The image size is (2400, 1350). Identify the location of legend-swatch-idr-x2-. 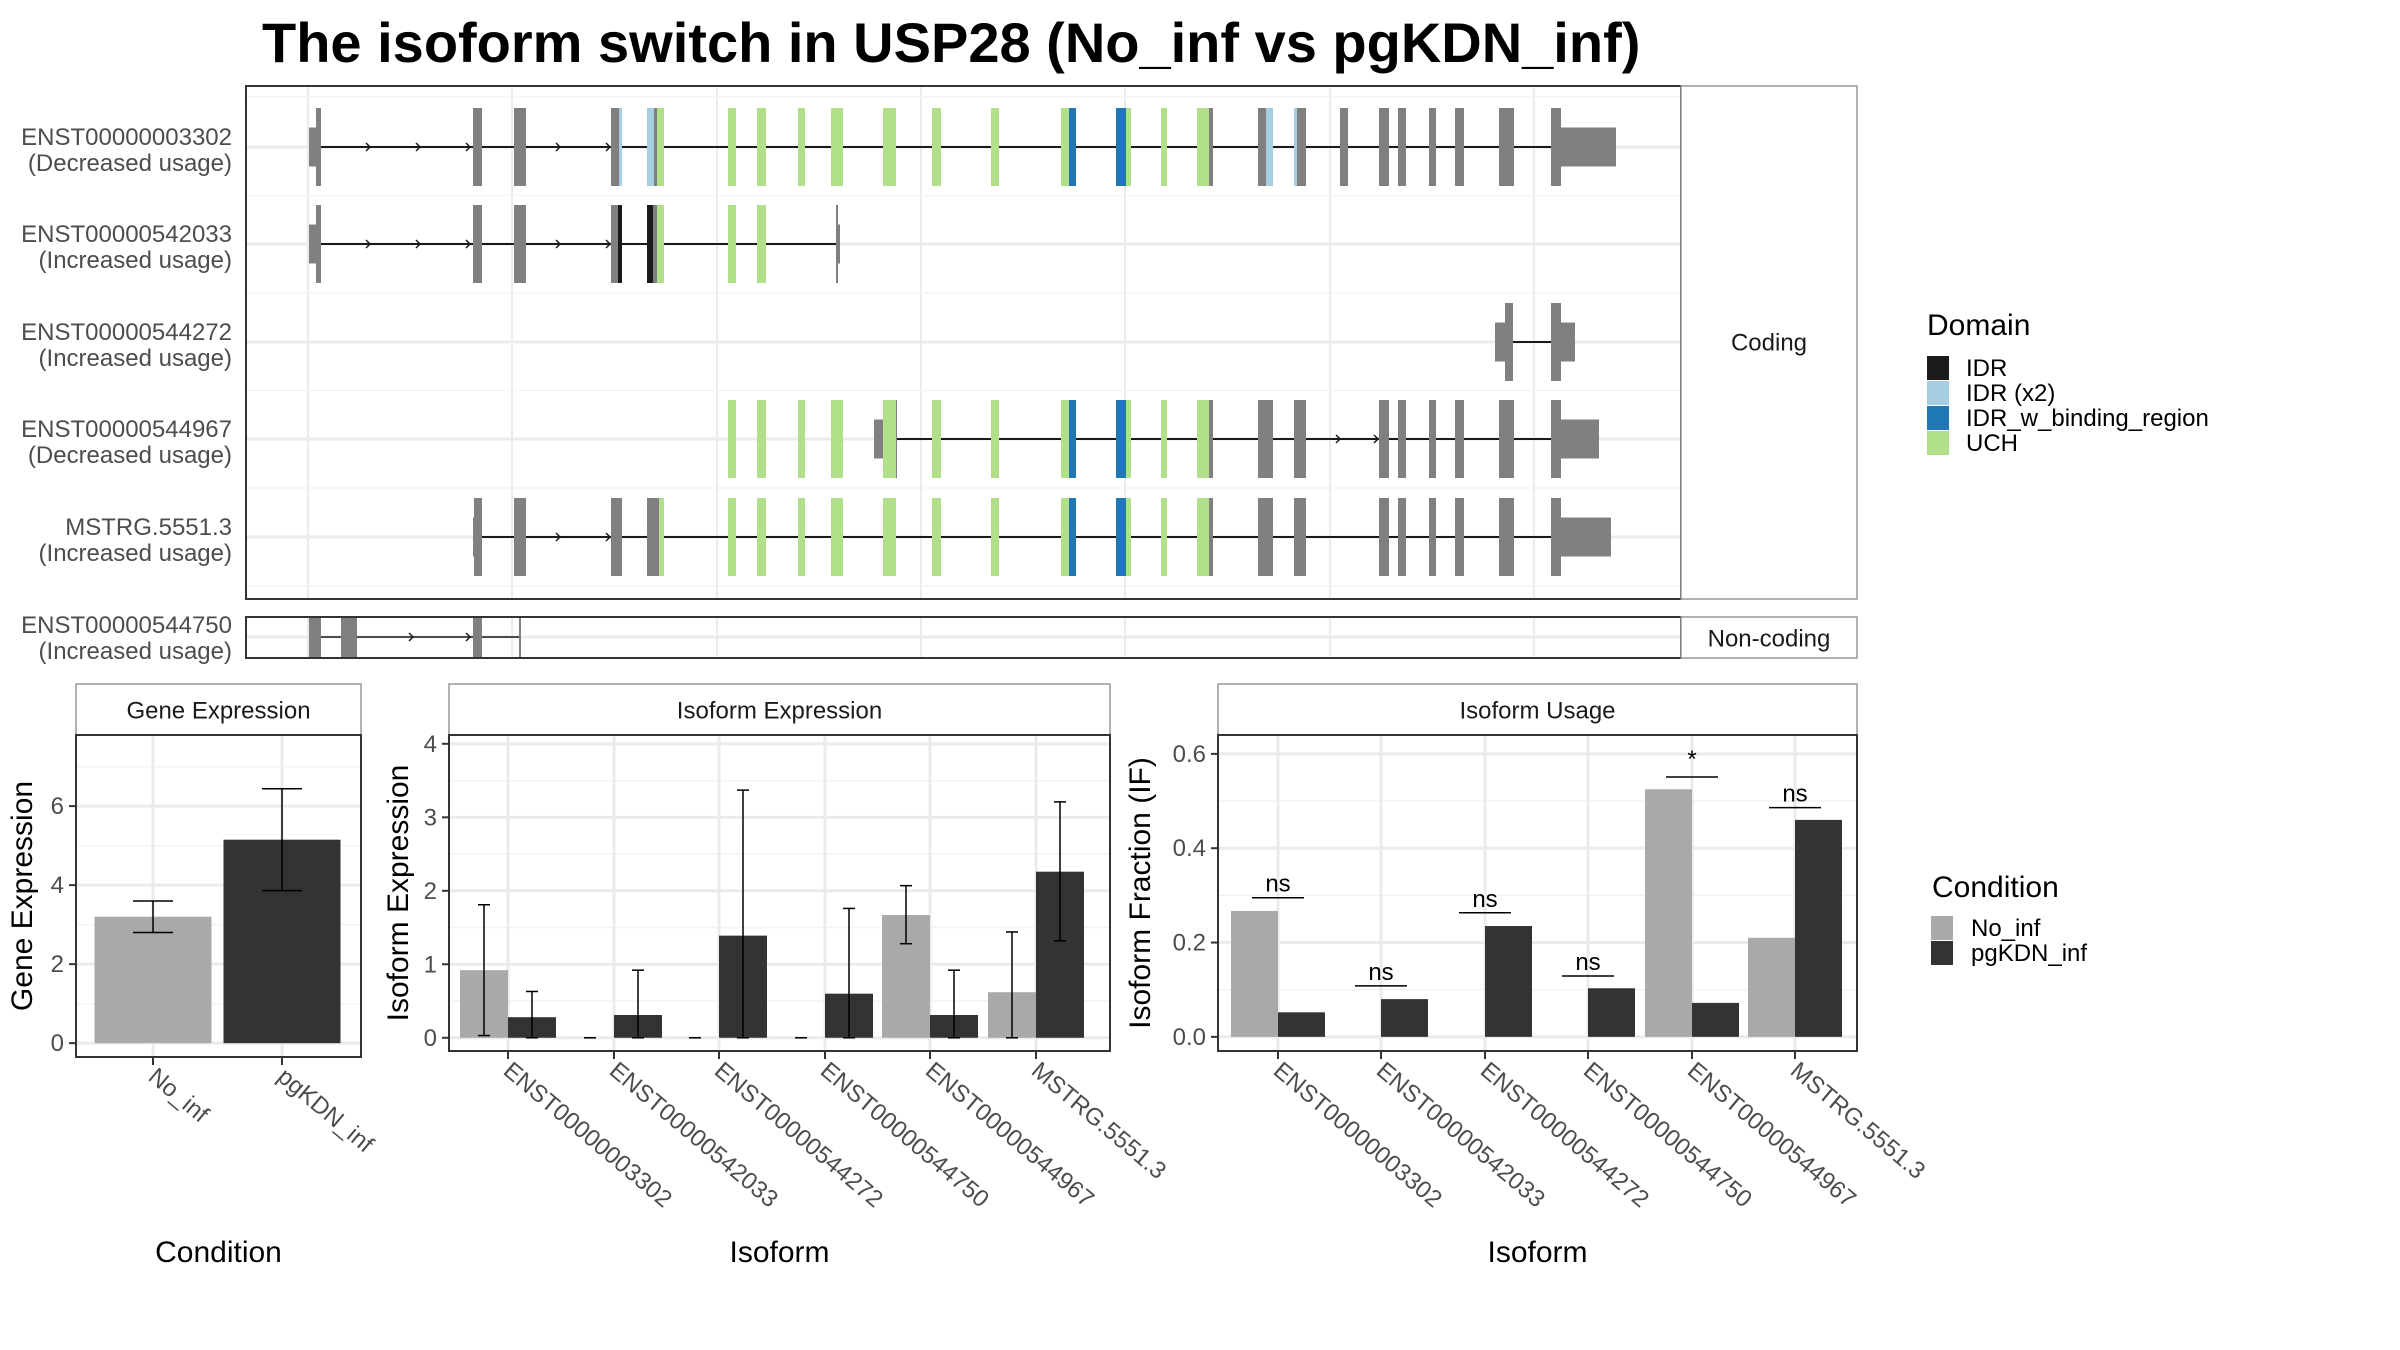
(1938, 393).